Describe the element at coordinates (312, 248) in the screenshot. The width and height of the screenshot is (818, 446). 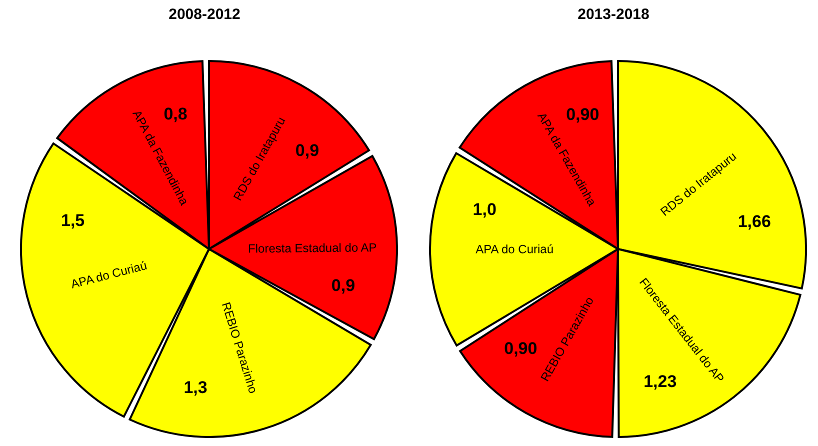
I see `slice-label: Floresta Estadual do AP` at that location.